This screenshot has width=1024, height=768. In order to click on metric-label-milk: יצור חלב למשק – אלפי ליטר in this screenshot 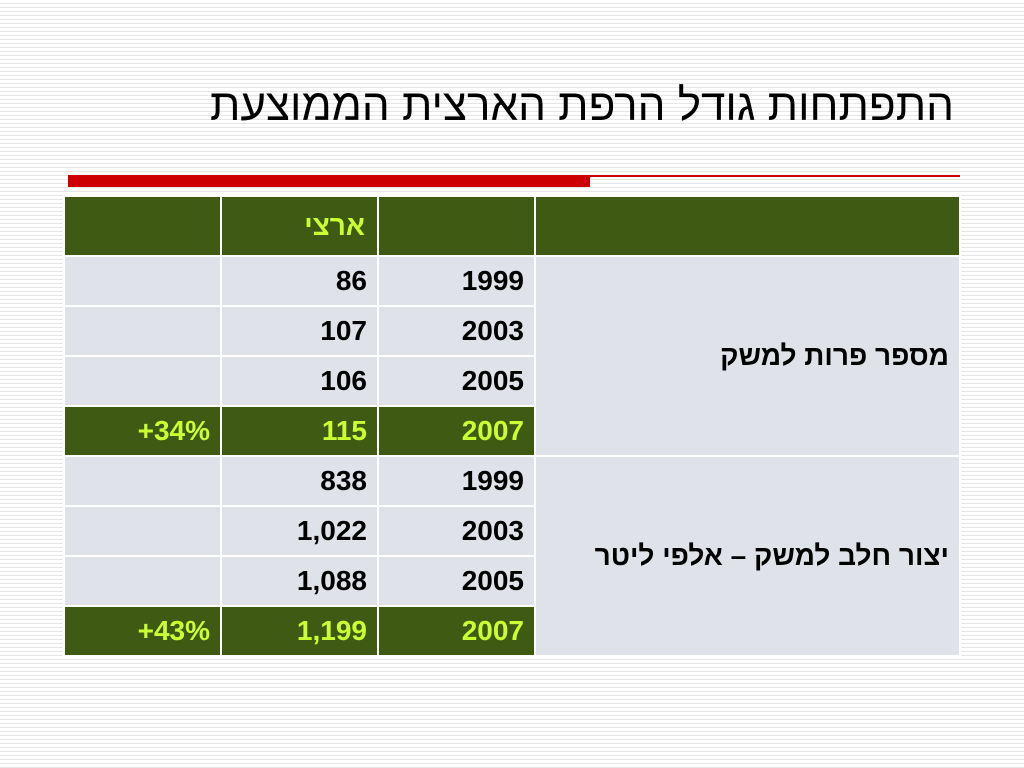, I will do `click(747, 556)`.